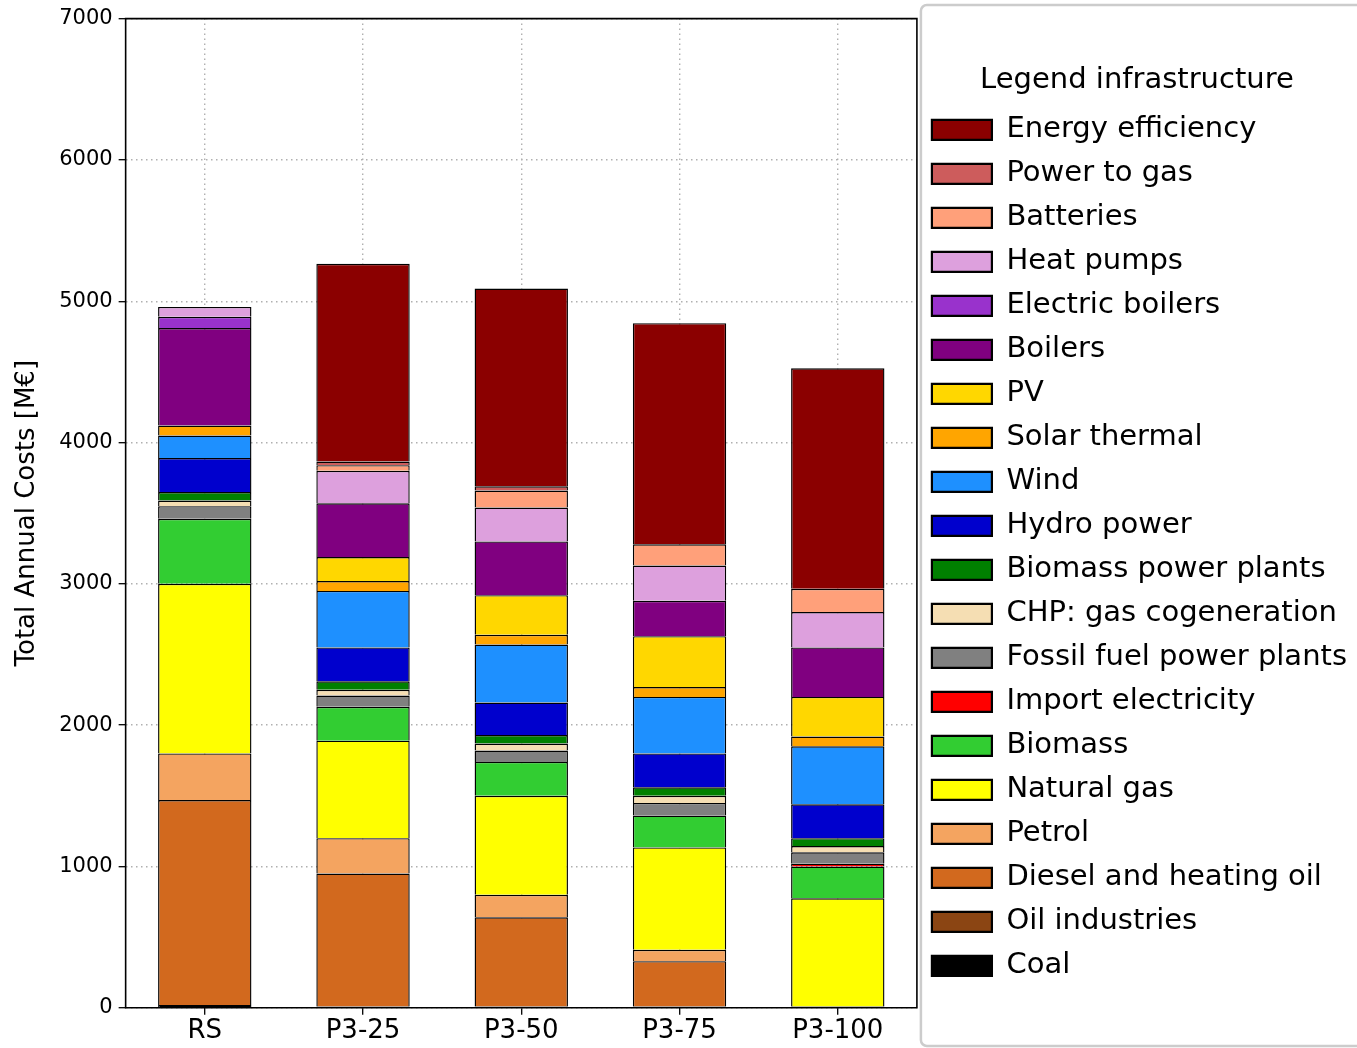 Image resolution: width=1357 pixels, height=1048 pixels. What do you see at coordinates (838, 1029) in the screenshot?
I see `x-tick-label: P3-100` at bounding box center [838, 1029].